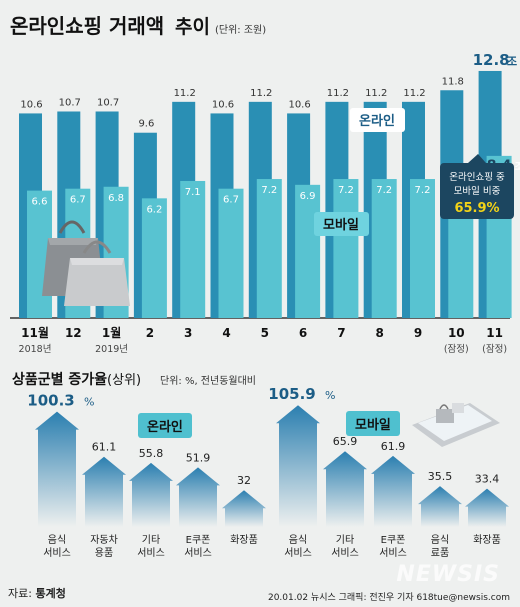 The width and height of the screenshot is (520, 607). What do you see at coordinates (151, 453) in the screenshot?
I see `growth-value-label: 55.8` at bounding box center [151, 453].